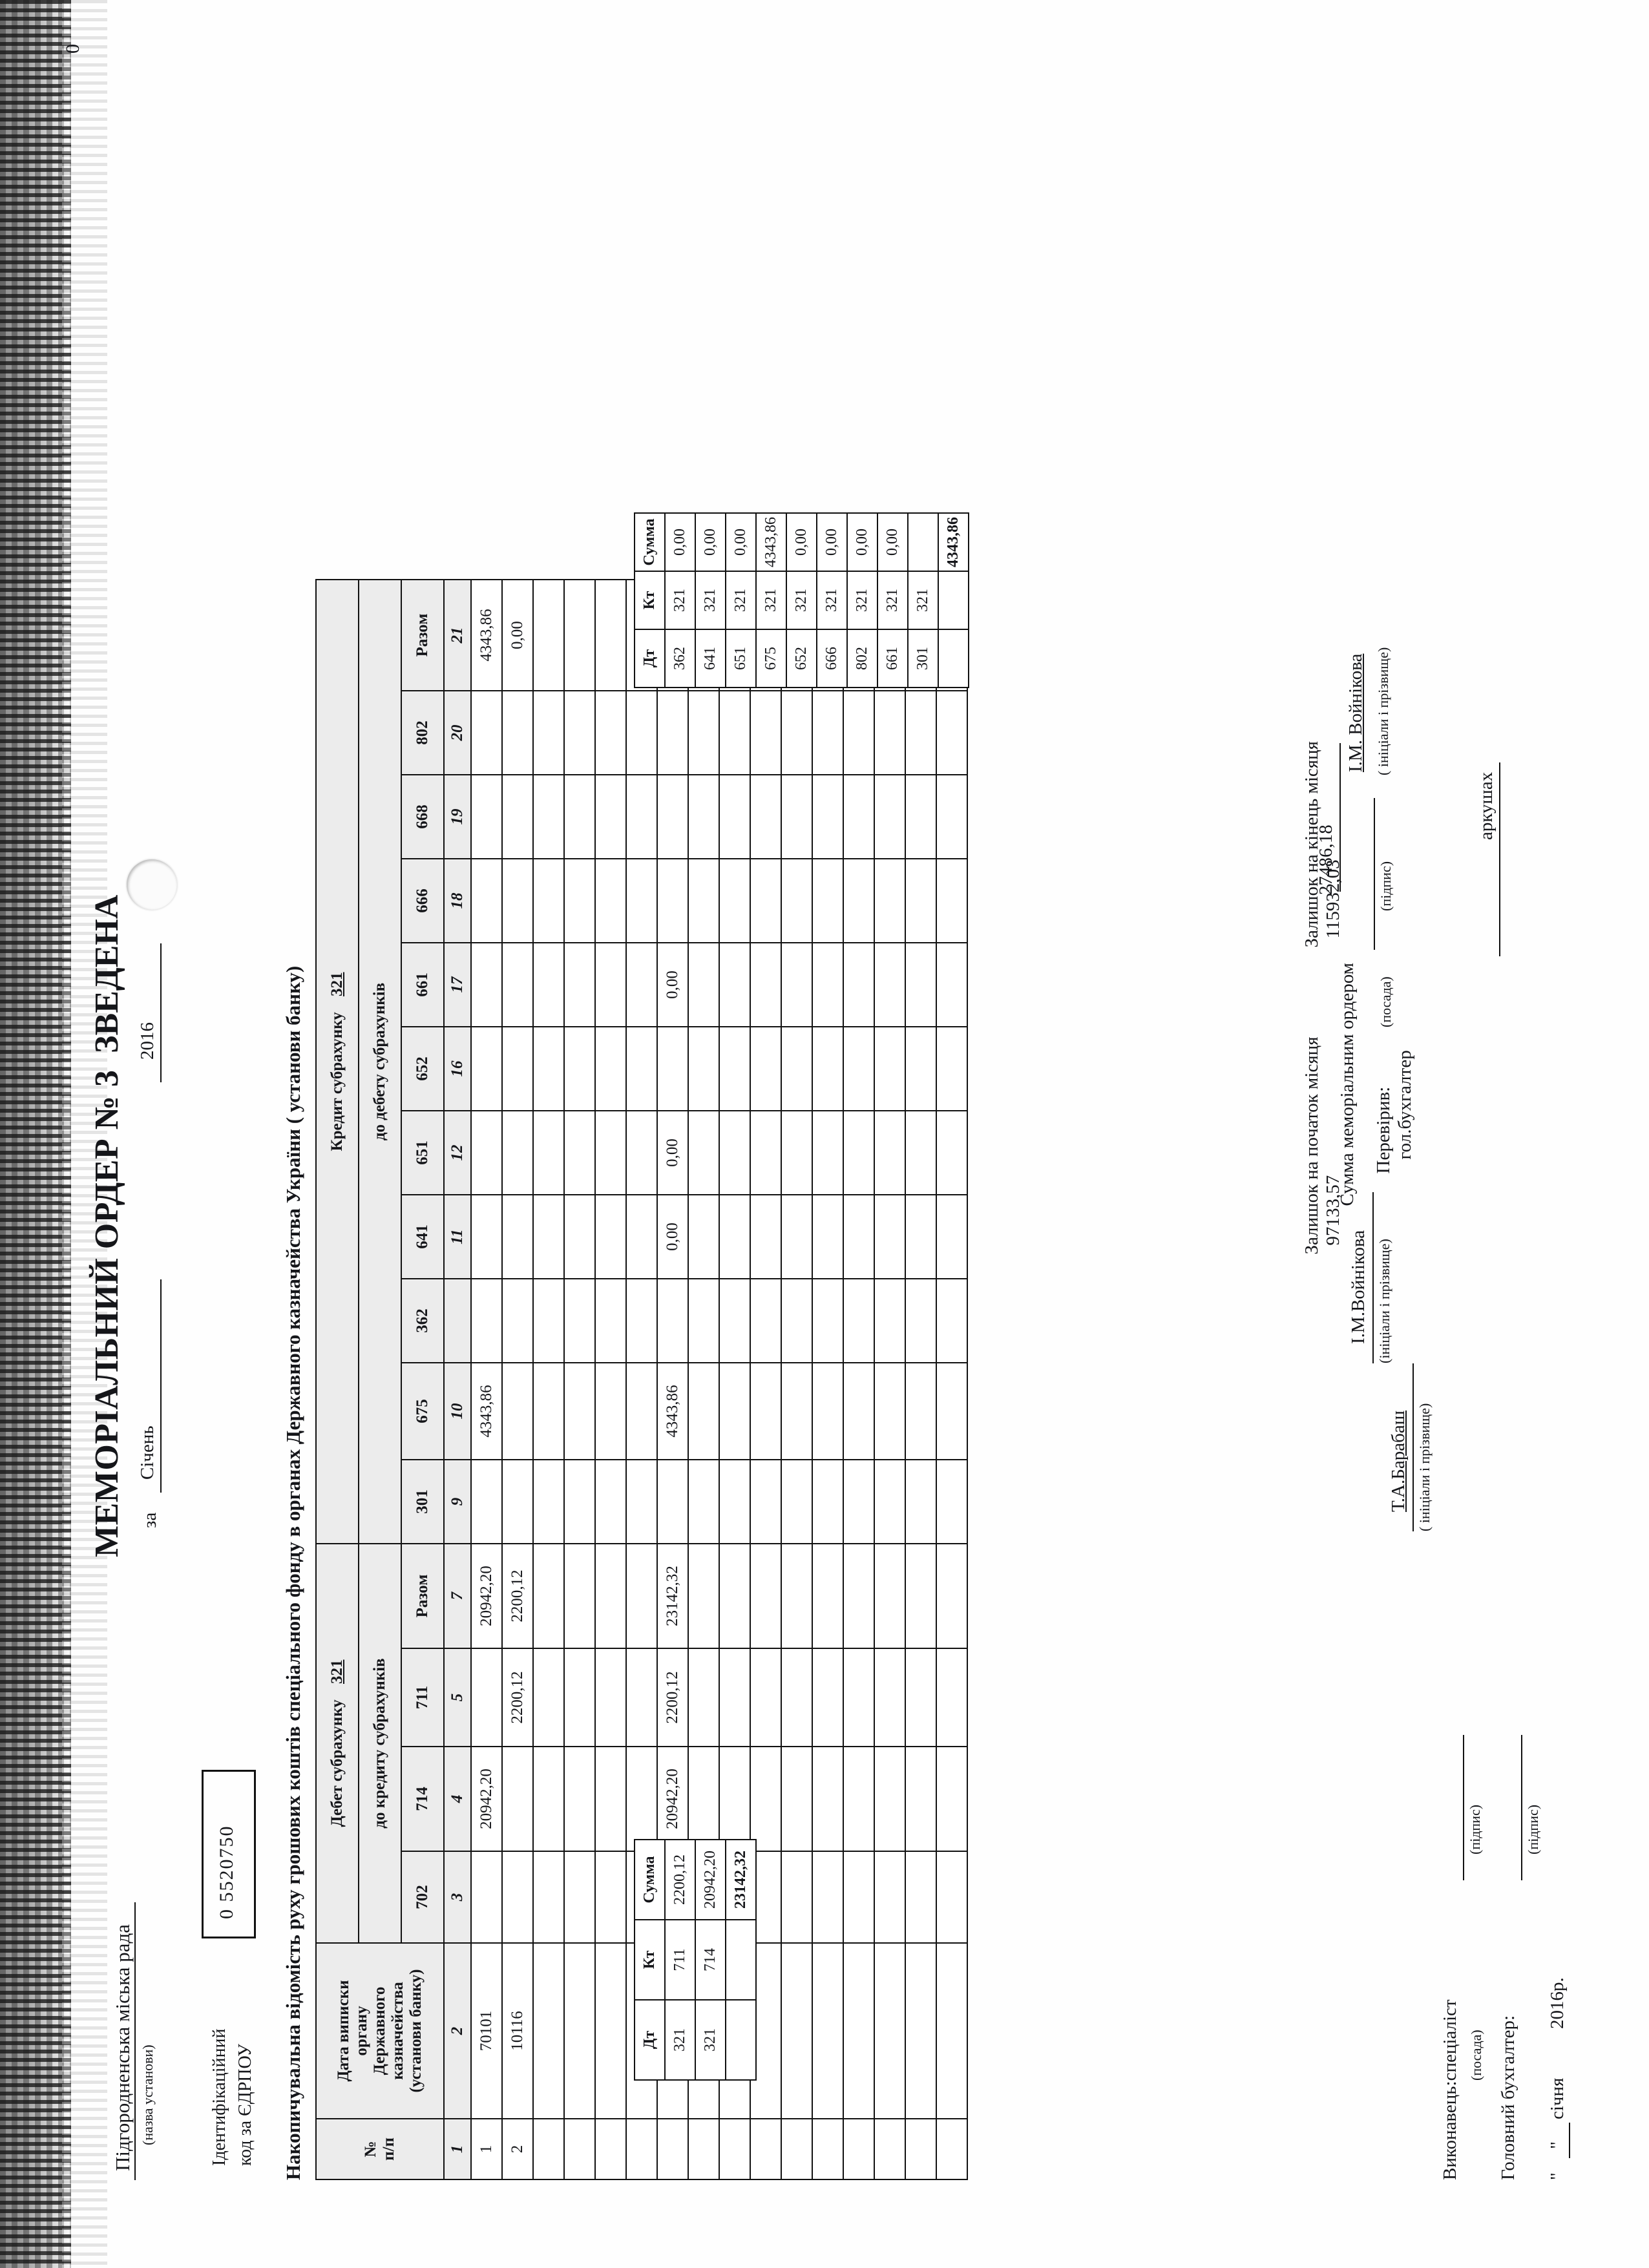 The width and height of the screenshot is (1649, 2268). Describe the element at coordinates (610, 636) in the screenshot. I see `cell-crazom` at that location.